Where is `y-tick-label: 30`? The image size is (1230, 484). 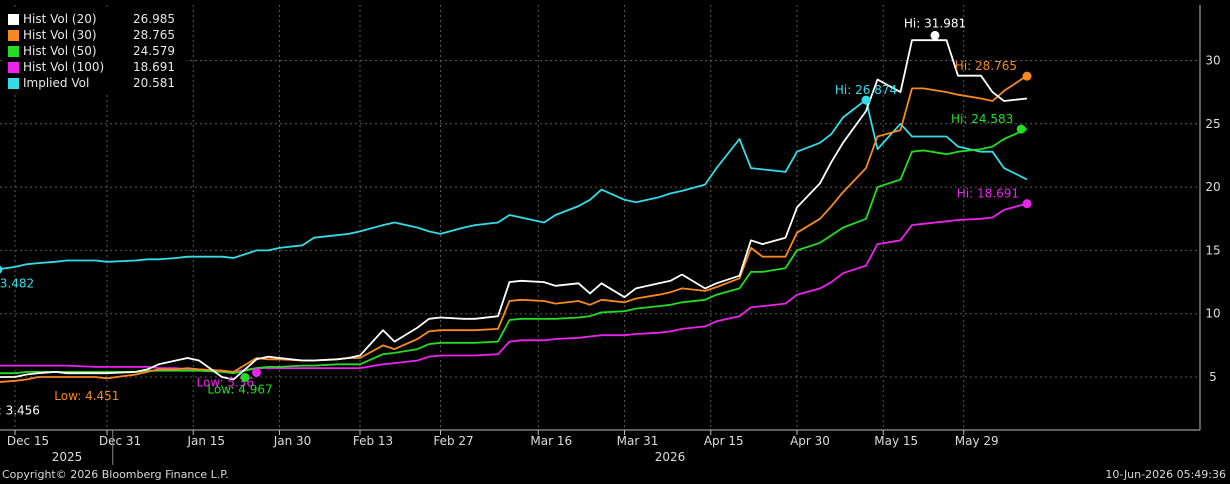 y-tick-label: 30 is located at coordinates (1212, 61).